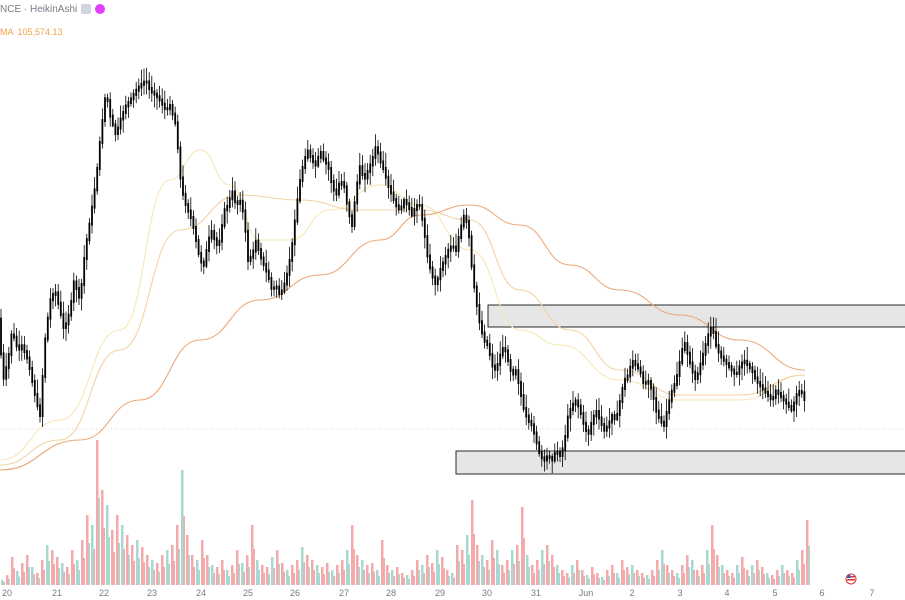 The image size is (905, 600). What do you see at coordinates (631, 593) in the screenshot?
I see `x-tick-label: 2` at bounding box center [631, 593].